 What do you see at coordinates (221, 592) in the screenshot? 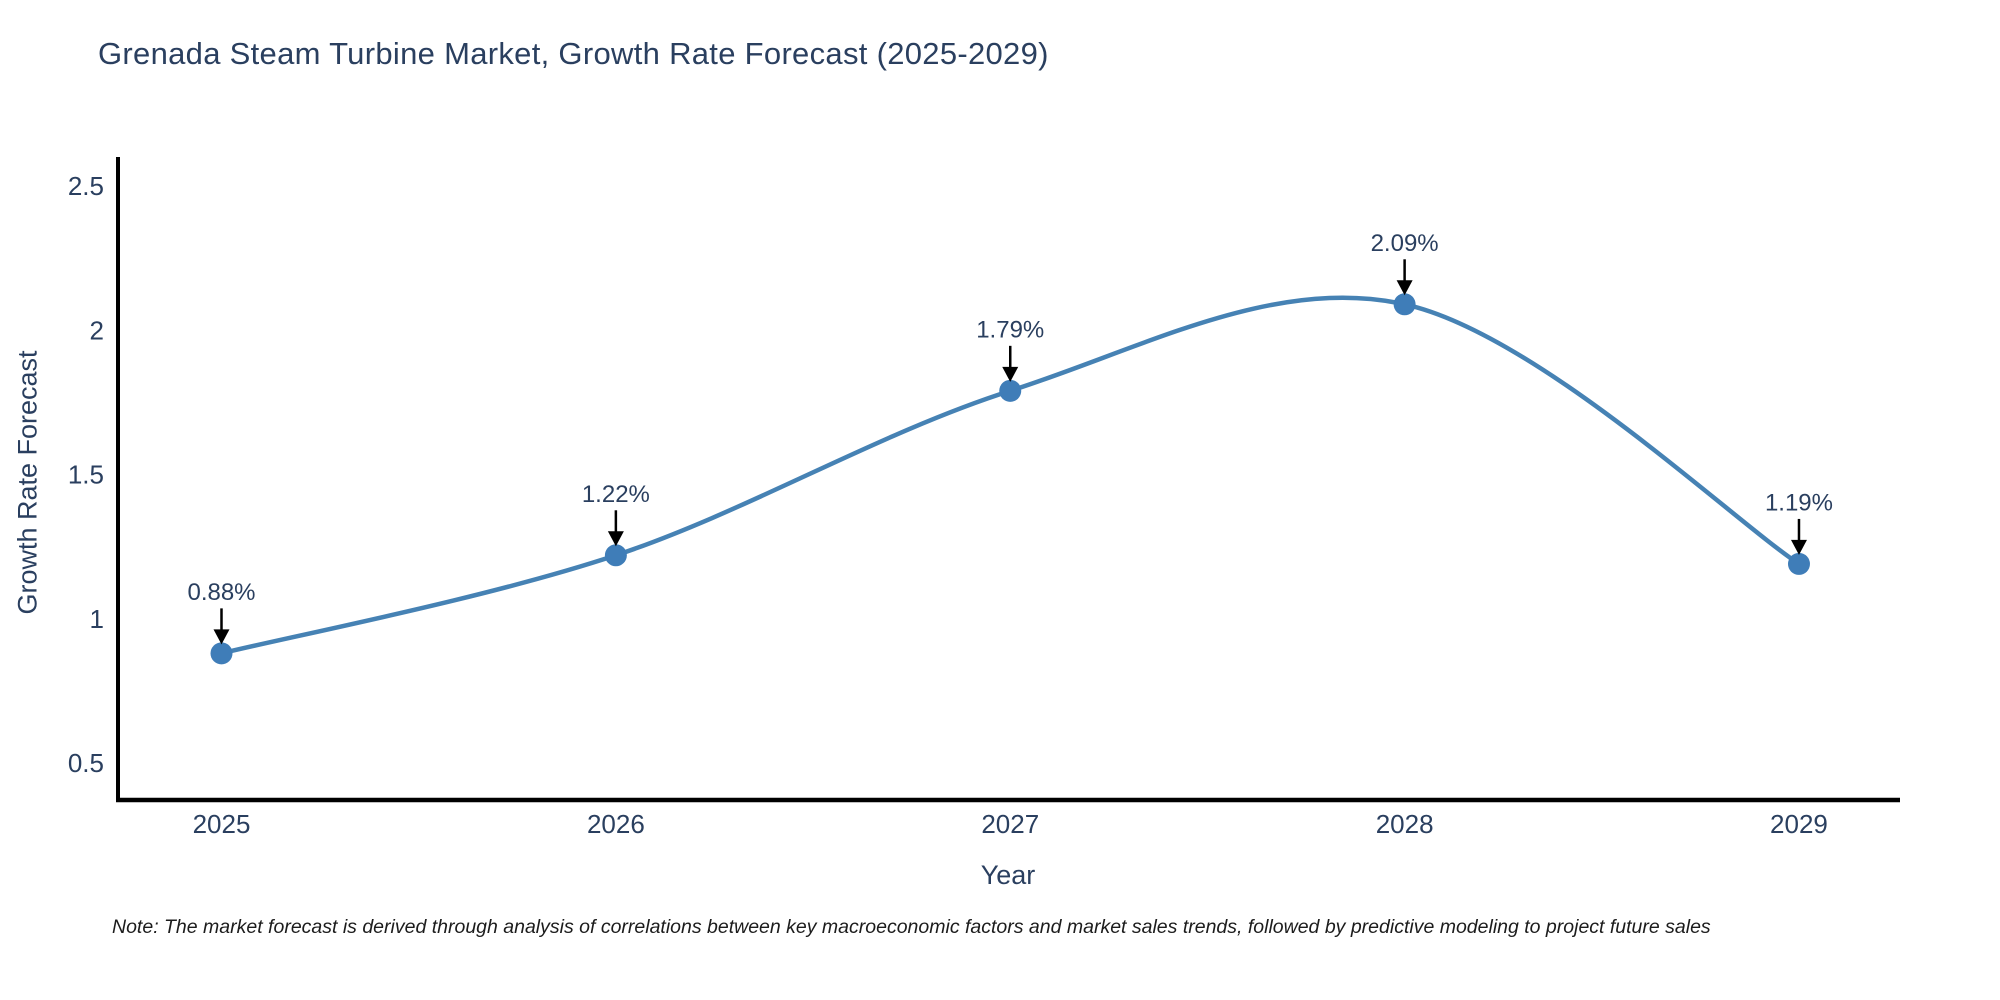
I see `annotation-label: 0.88%` at bounding box center [221, 592].